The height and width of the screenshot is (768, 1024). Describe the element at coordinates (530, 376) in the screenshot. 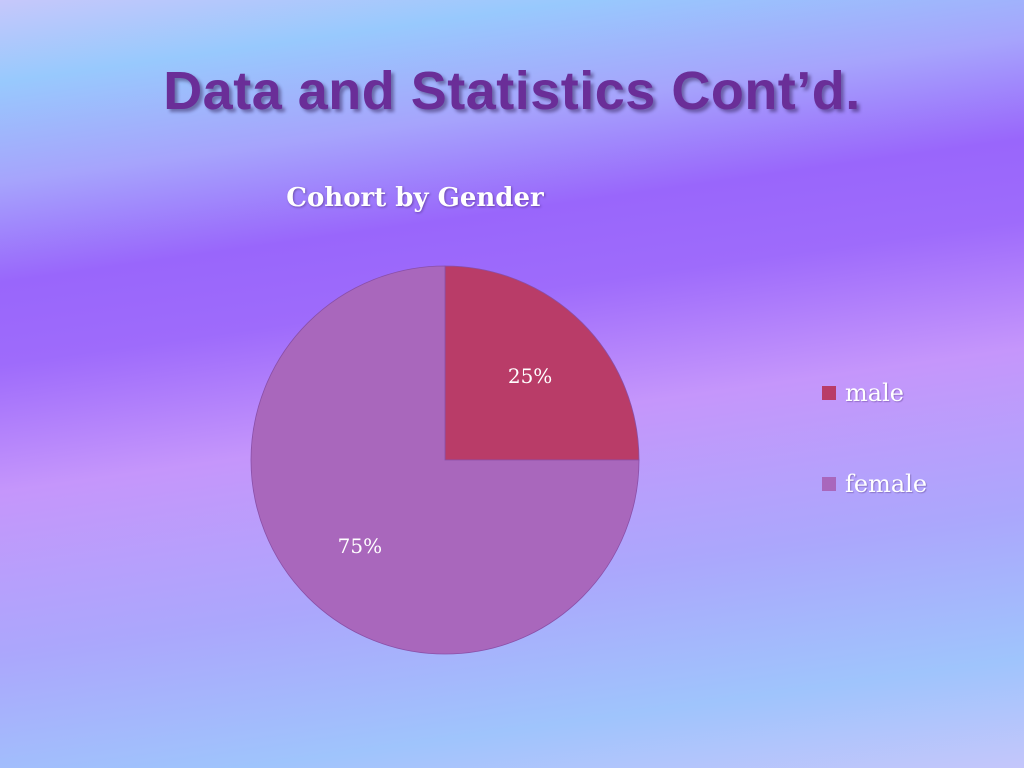

I see `data-label-male: 25%` at that location.